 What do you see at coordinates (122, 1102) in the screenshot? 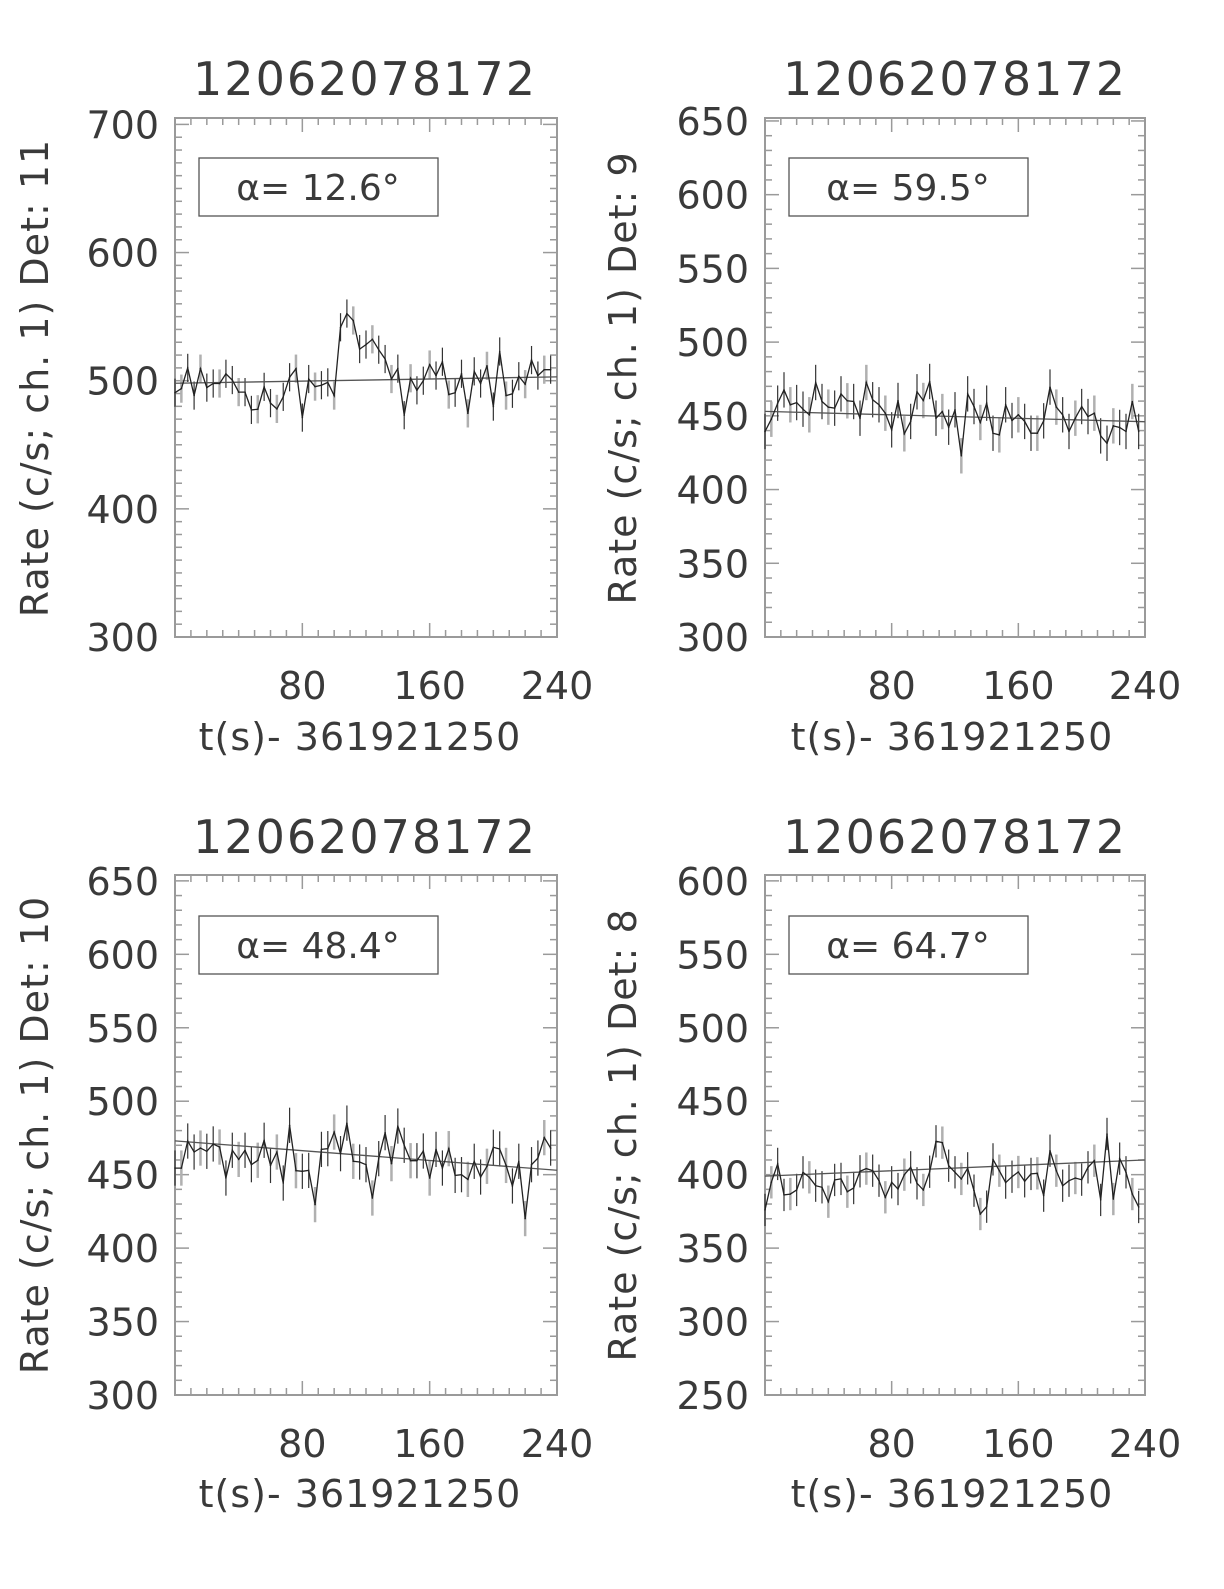
I see `y-tick-label: 500` at bounding box center [122, 1102].